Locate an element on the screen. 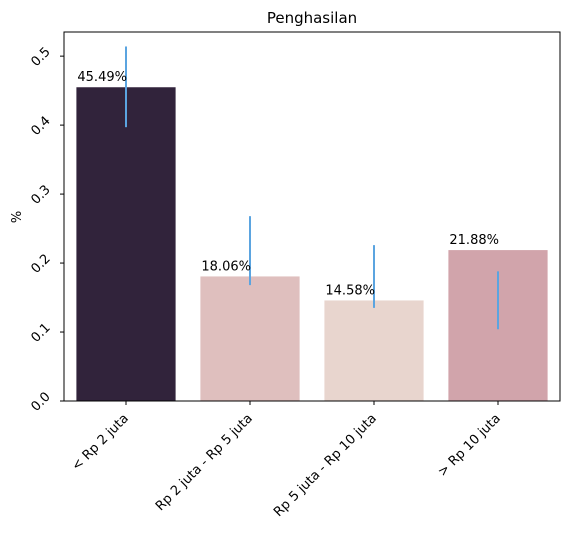 The height and width of the screenshot is (537, 570). y-tick-label-5: 0.4 is located at coordinates (40, 126).